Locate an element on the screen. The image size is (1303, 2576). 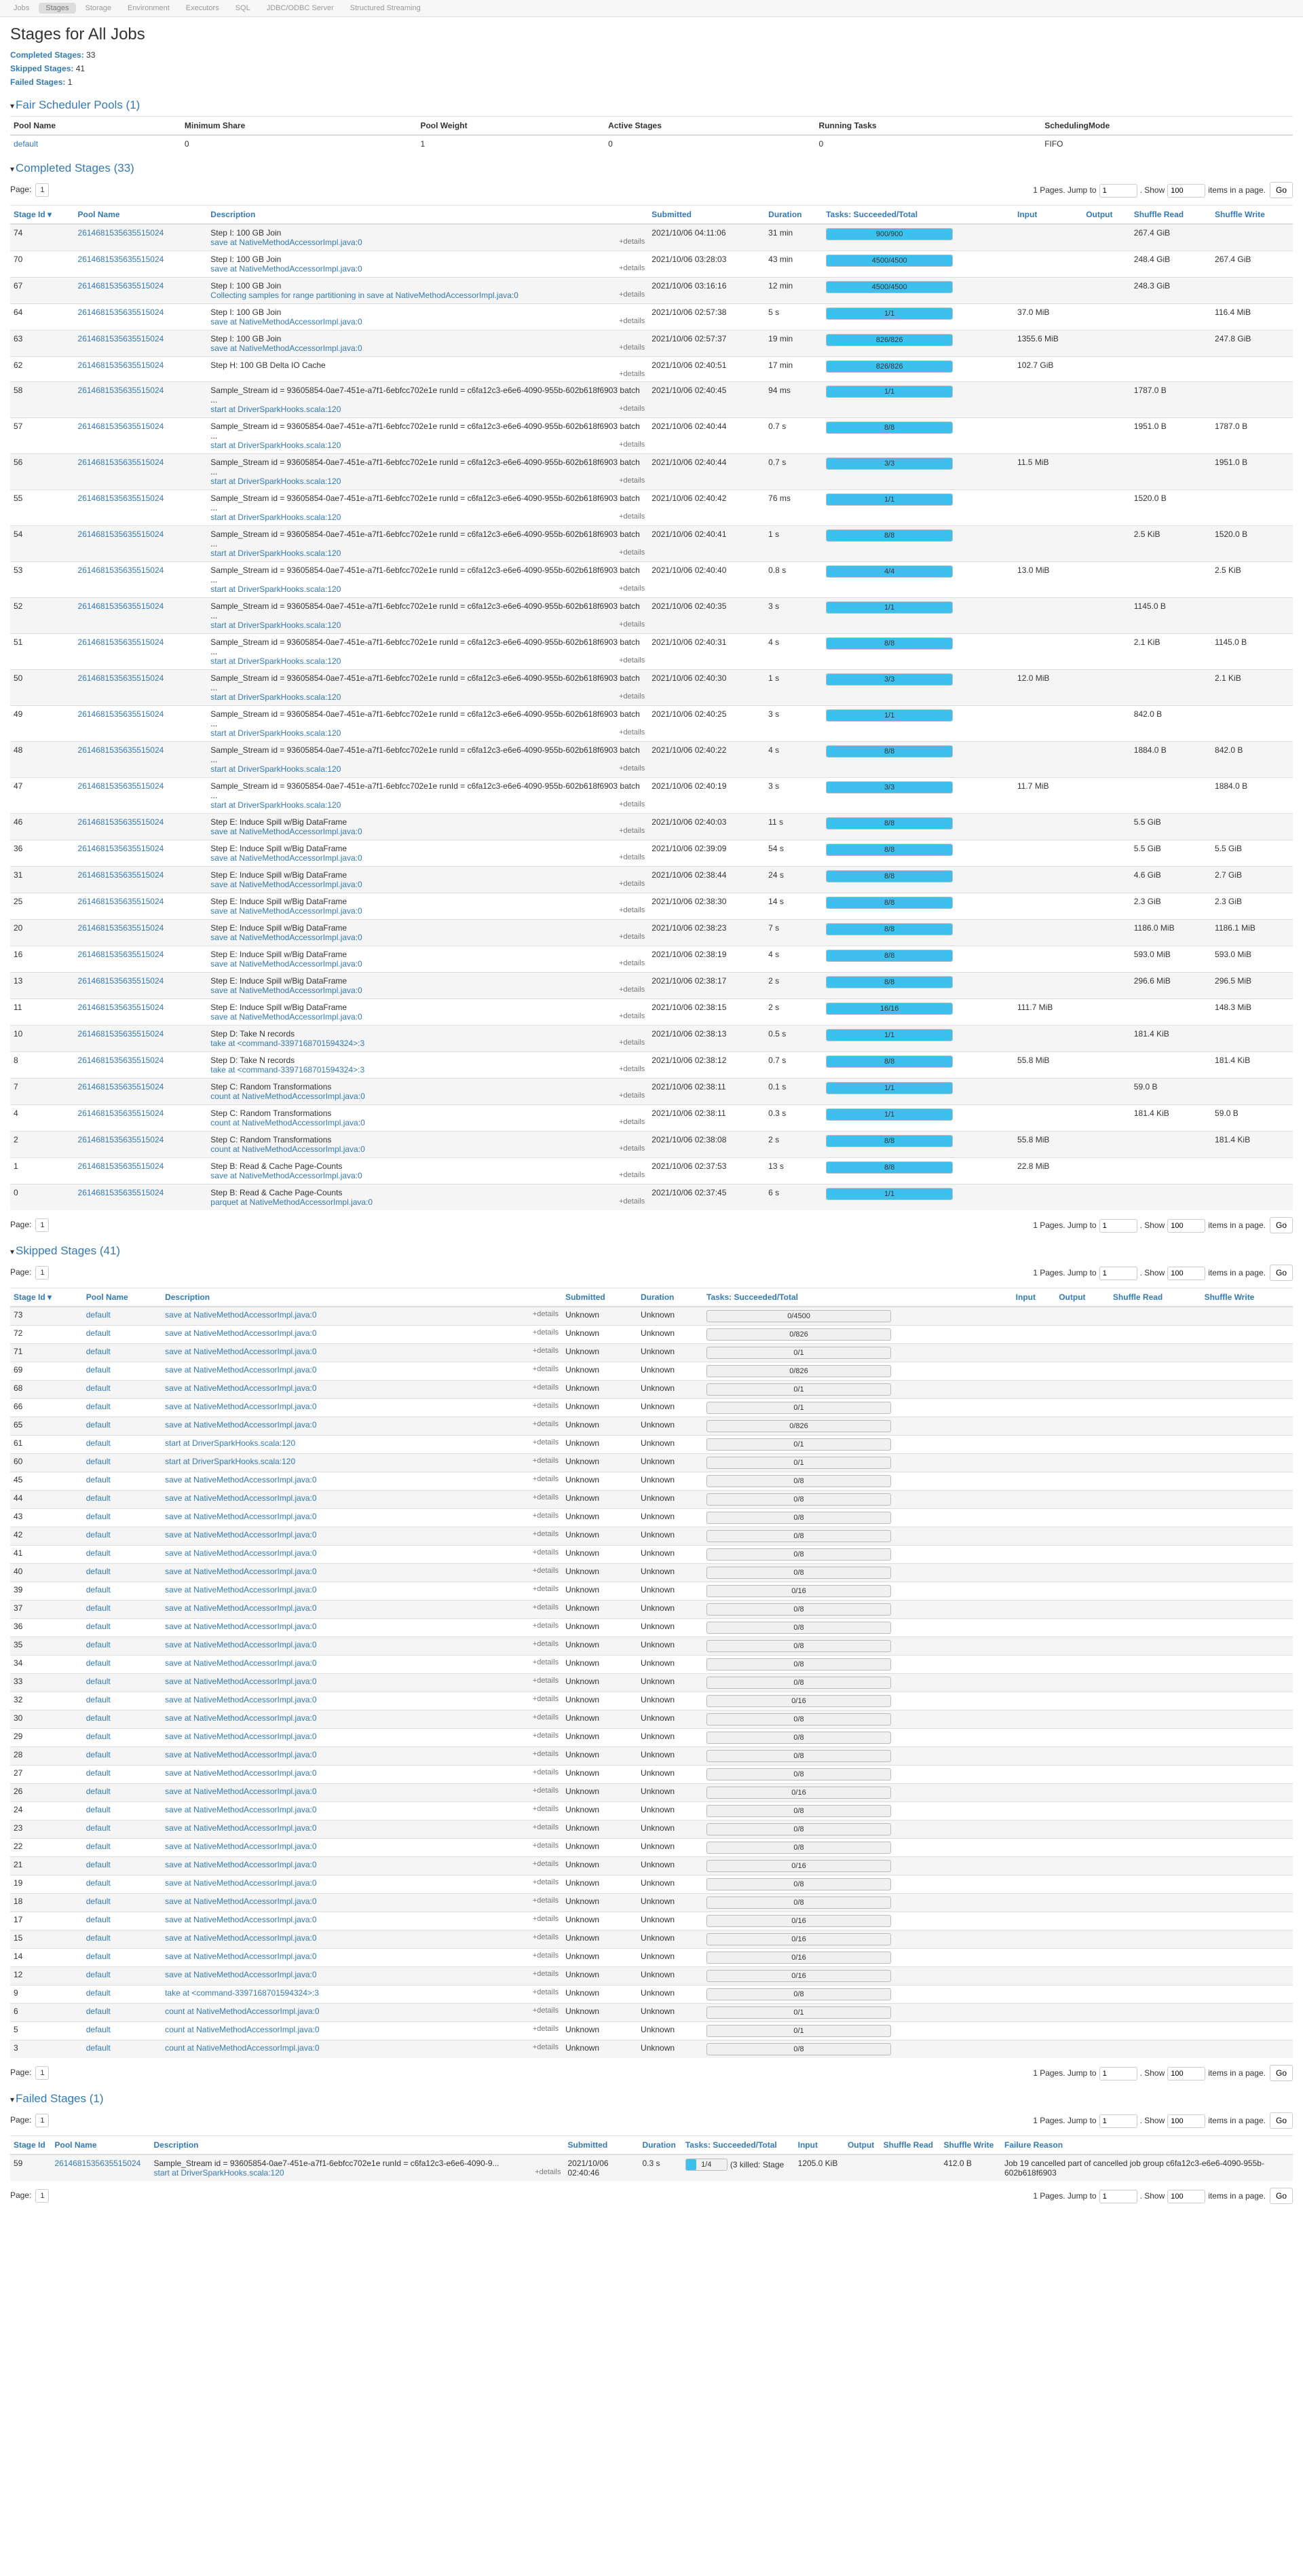
column-header: Input is located at coordinates (1048, 215).